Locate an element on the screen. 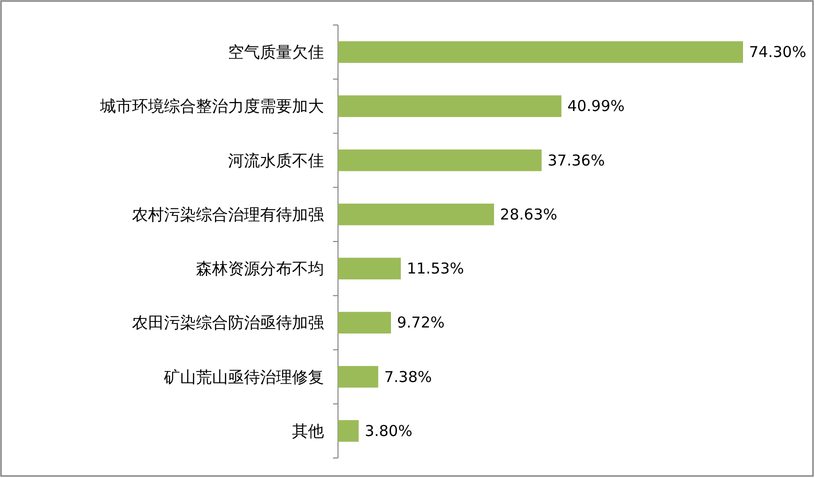 Image resolution: width=815 pixels, height=478 pixels. data-label: 40.99% is located at coordinates (596, 106).